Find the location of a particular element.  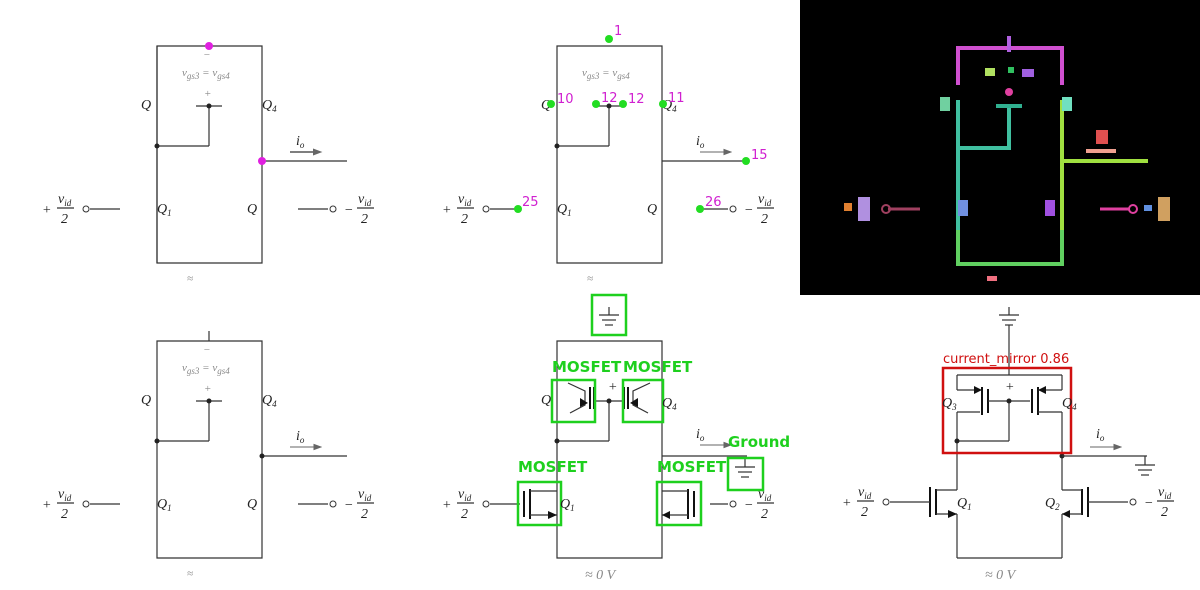

detection-box-mosfet-q4 is located at coordinates (643, 401).